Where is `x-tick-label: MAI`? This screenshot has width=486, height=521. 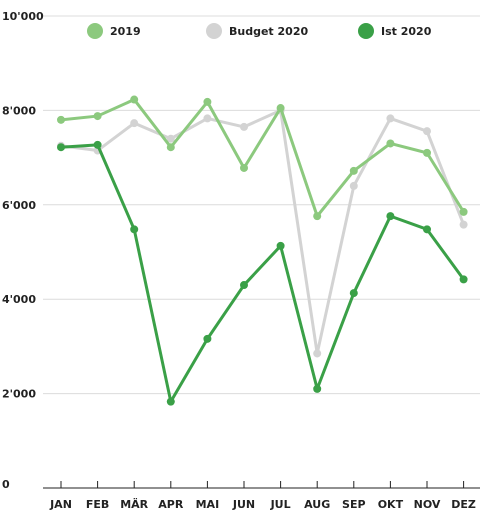
x-tick-label: MAI is located at coordinates (208, 504).